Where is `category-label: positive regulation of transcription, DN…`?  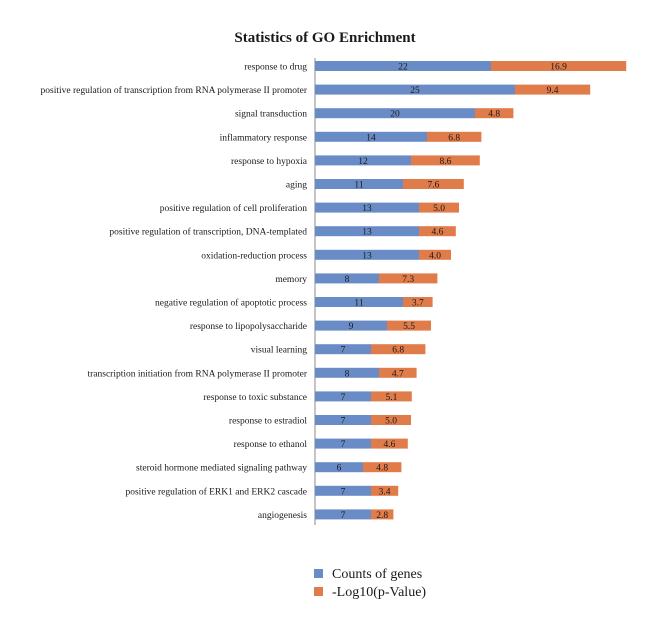
category-label: positive regulation of transcription, DN… is located at coordinates (208, 232).